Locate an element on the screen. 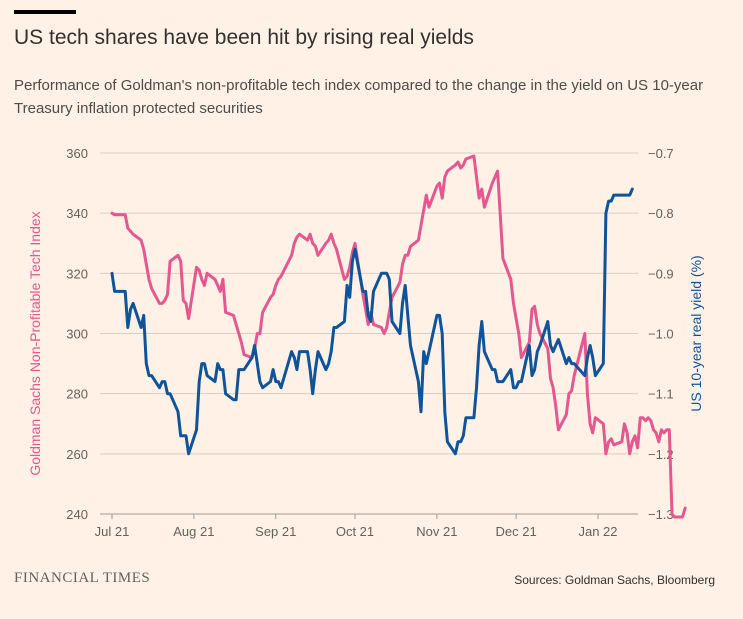 The height and width of the screenshot is (619, 743). y-left-tick-label: 320 is located at coordinates (77, 273).